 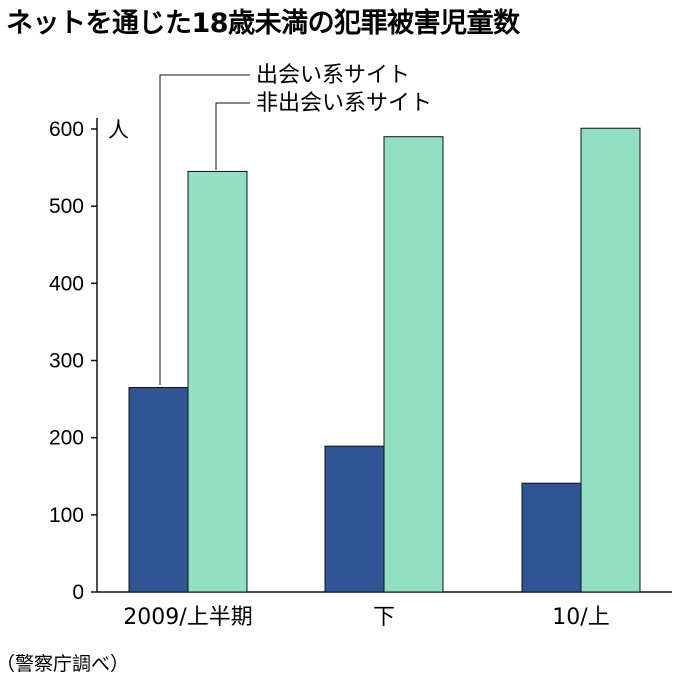 What do you see at coordinates (384, 617) in the screenshot?
I see `x-category-label: 下` at bounding box center [384, 617].